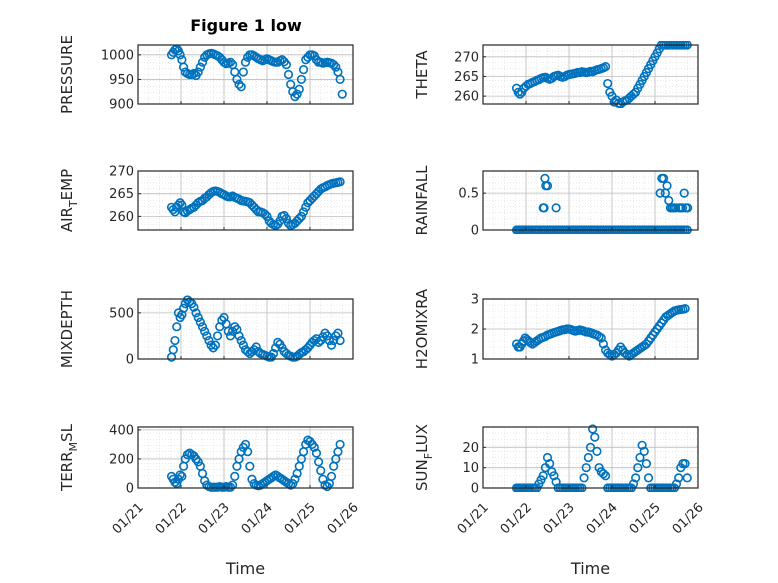 This screenshot has width=778, height=583. What do you see at coordinates (422, 200) in the screenshot?
I see `y-axis-label: RAINFALL` at bounding box center [422, 200].